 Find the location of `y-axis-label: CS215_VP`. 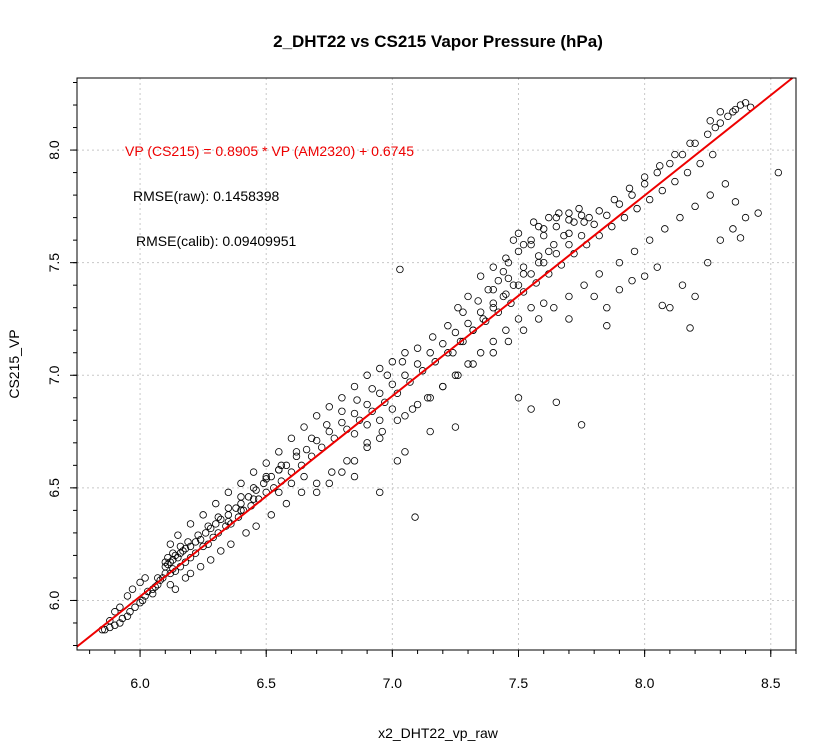

y-axis-label: CS215_VP is located at coordinates (14, 363).